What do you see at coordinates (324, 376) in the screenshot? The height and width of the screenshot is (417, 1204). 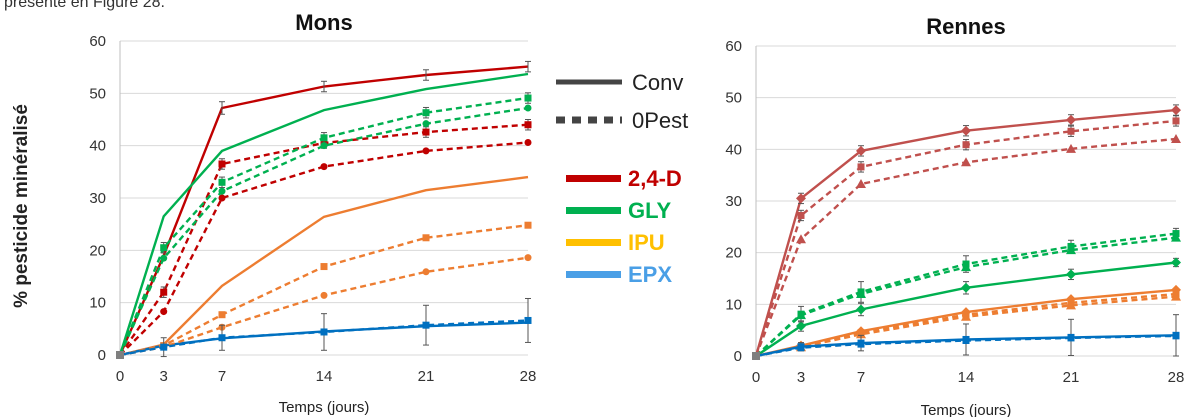 I see `chart-1-xtick-label: 14` at bounding box center [324, 376].